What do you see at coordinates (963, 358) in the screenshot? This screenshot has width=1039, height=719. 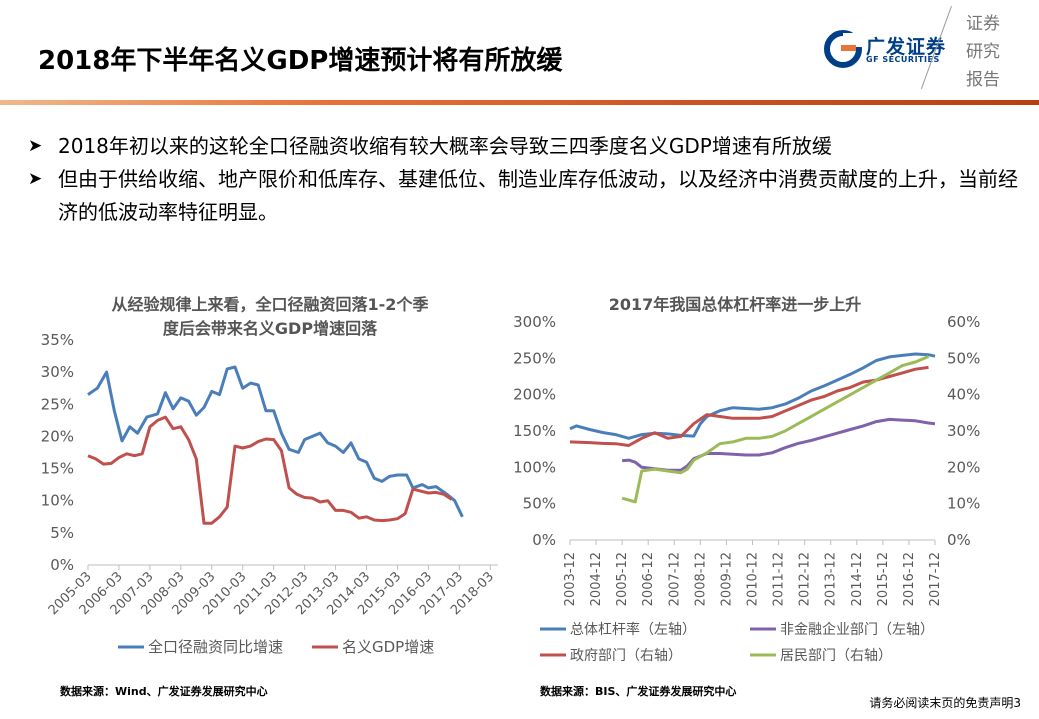 I see `right-y-right-tick-label: 50%` at bounding box center [963, 358].